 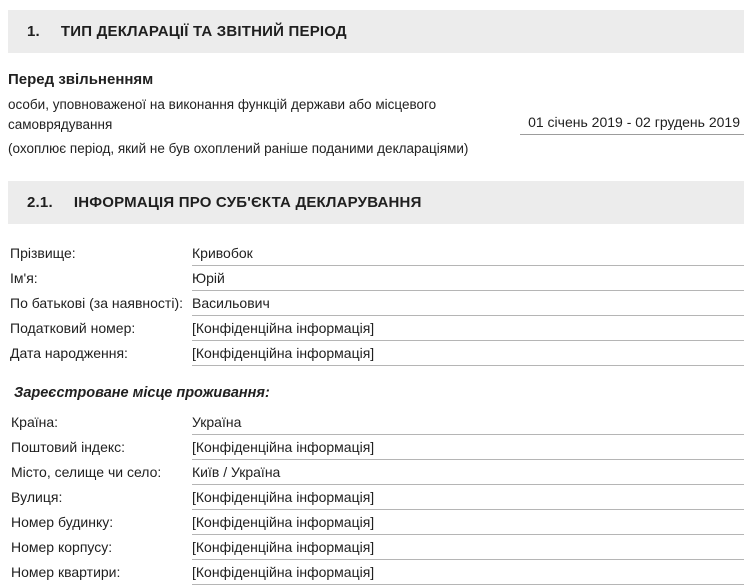 What do you see at coordinates (33, 31) in the screenshot?
I see `section-1-number: 1.` at bounding box center [33, 31].